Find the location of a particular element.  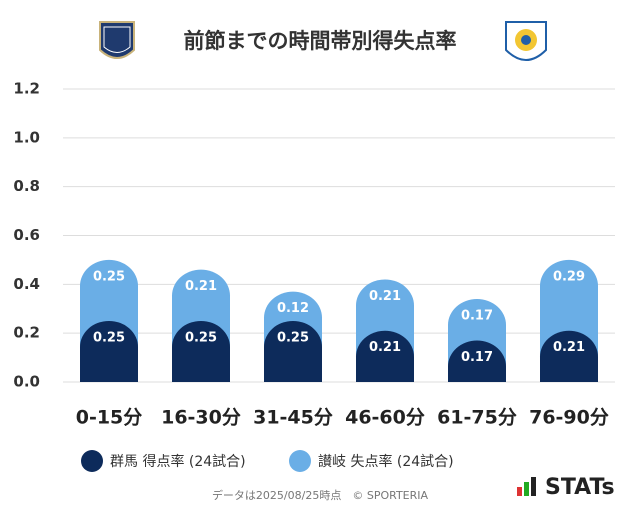

brand-icon is located at coordinates (526, 486).